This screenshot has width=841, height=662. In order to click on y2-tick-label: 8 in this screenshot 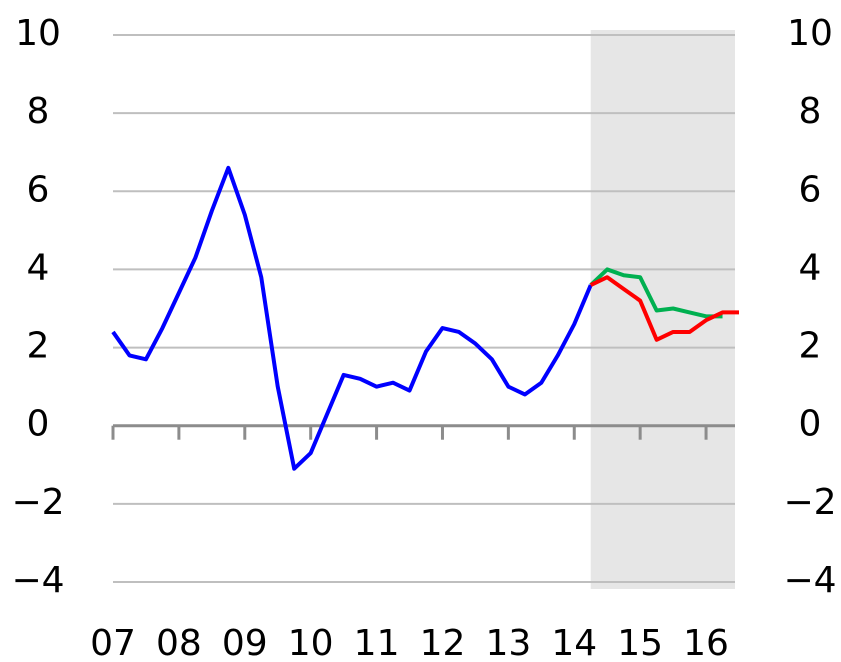, I will do `click(810, 111)`.